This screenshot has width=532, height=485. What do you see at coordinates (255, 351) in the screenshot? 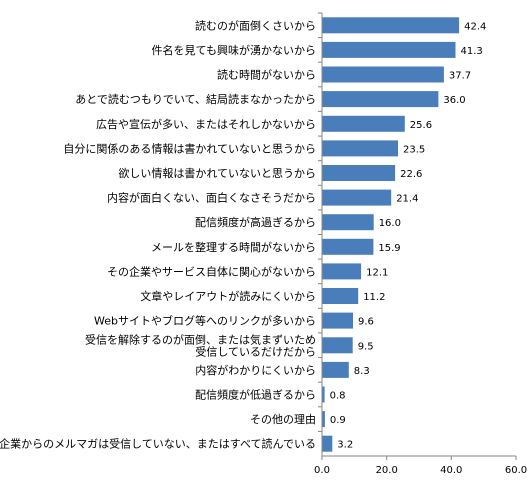
I see `category-label-line: 受信しているだけだから` at bounding box center [255, 351].